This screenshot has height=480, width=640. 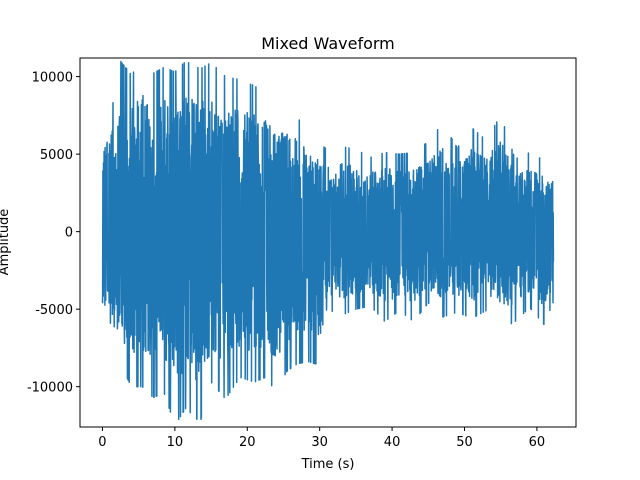 What do you see at coordinates (53, 233) in the screenshot?
I see `y-axis: -10000 -5000 0 5000 10000` at bounding box center [53, 233].